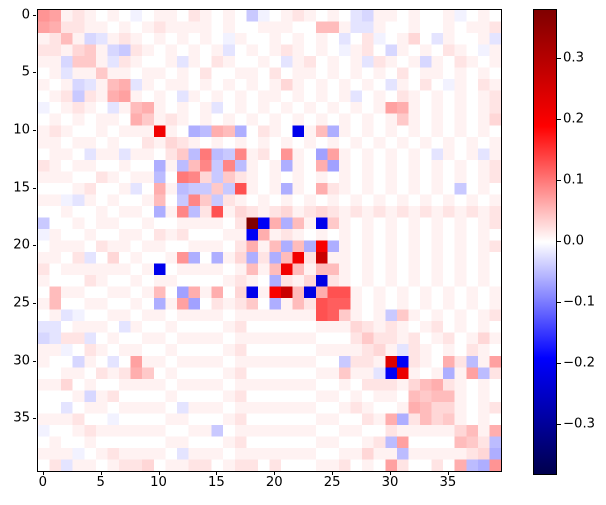 This screenshot has height=505, width=606. What do you see at coordinates (390, 482) in the screenshot?
I see `x-tick-label: 30` at bounding box center [390, 482].